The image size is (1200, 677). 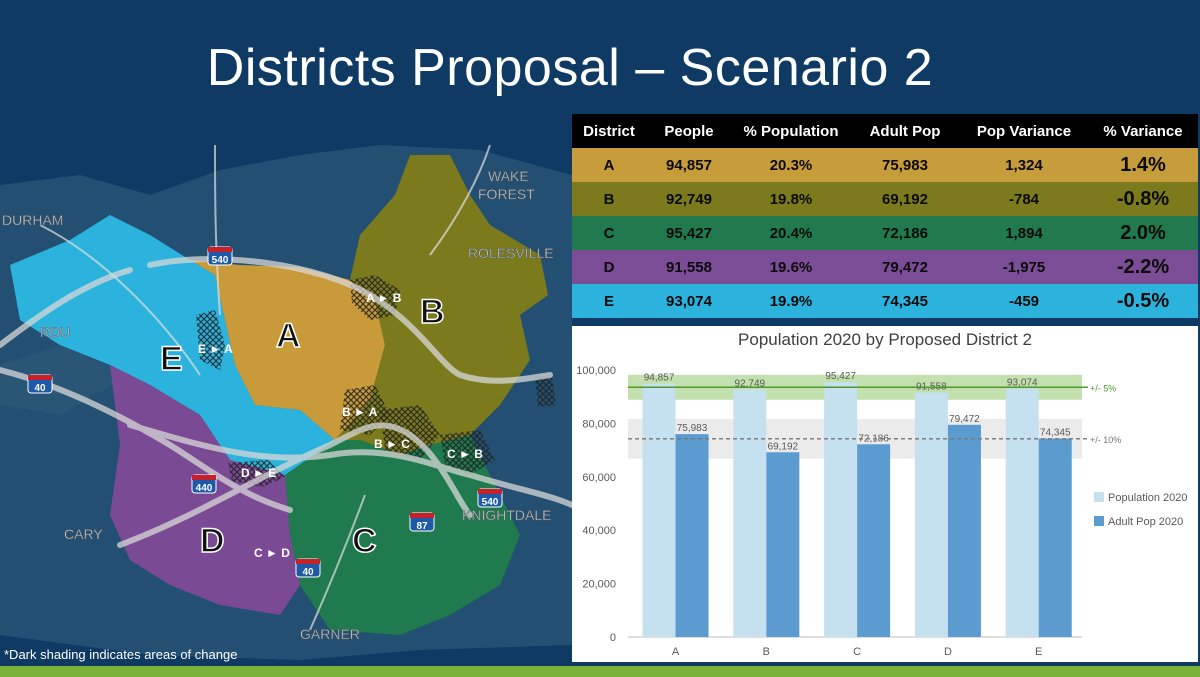 What do you see at coordinates (905, 301) in the screenshot?
I see `table-cell: 74,345` at bounding box center [905, 301].